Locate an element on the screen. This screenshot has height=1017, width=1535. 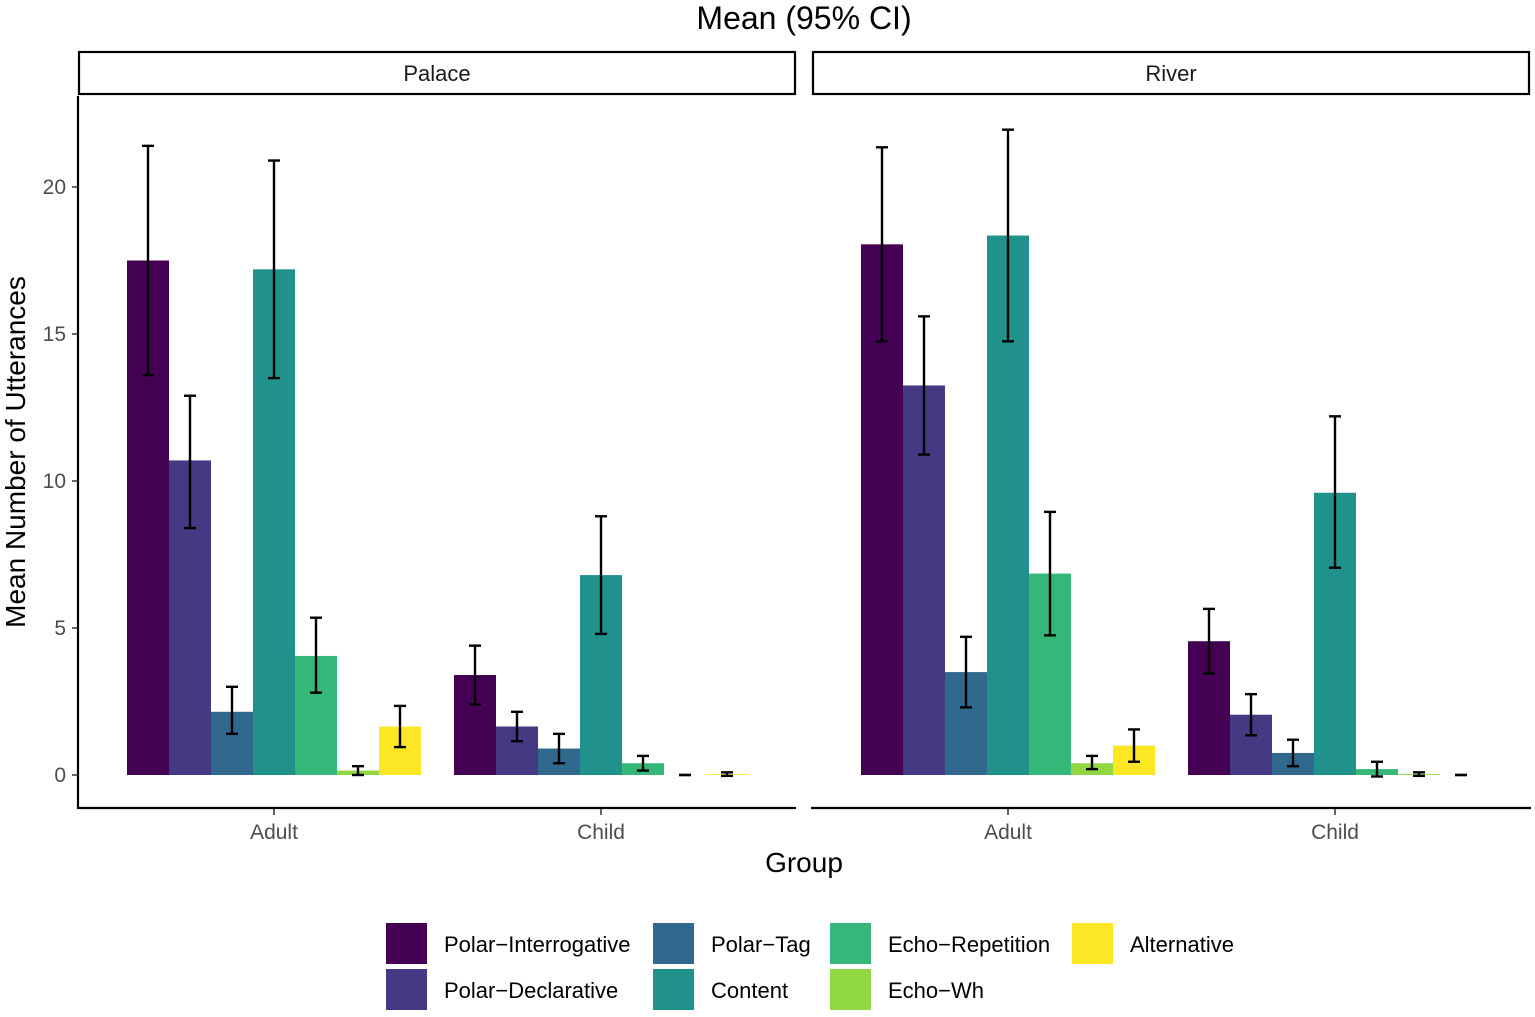
x-axis-title: Group is located at coordinates (804, 862).